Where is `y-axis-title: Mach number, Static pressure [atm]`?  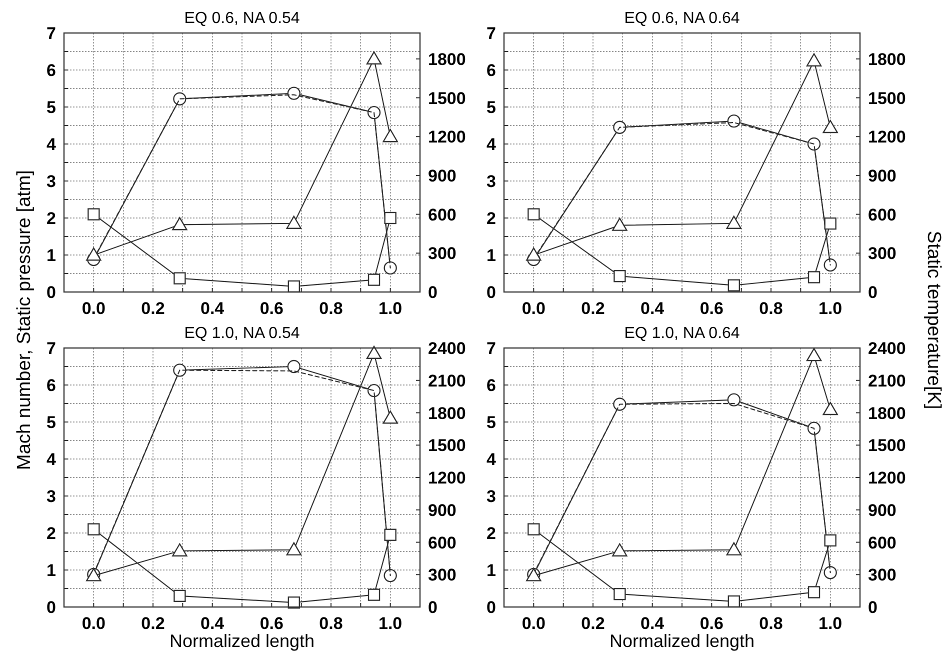 y-axis-title: Mach number, Static pressure [atm] is located at coordinates (24, 320).